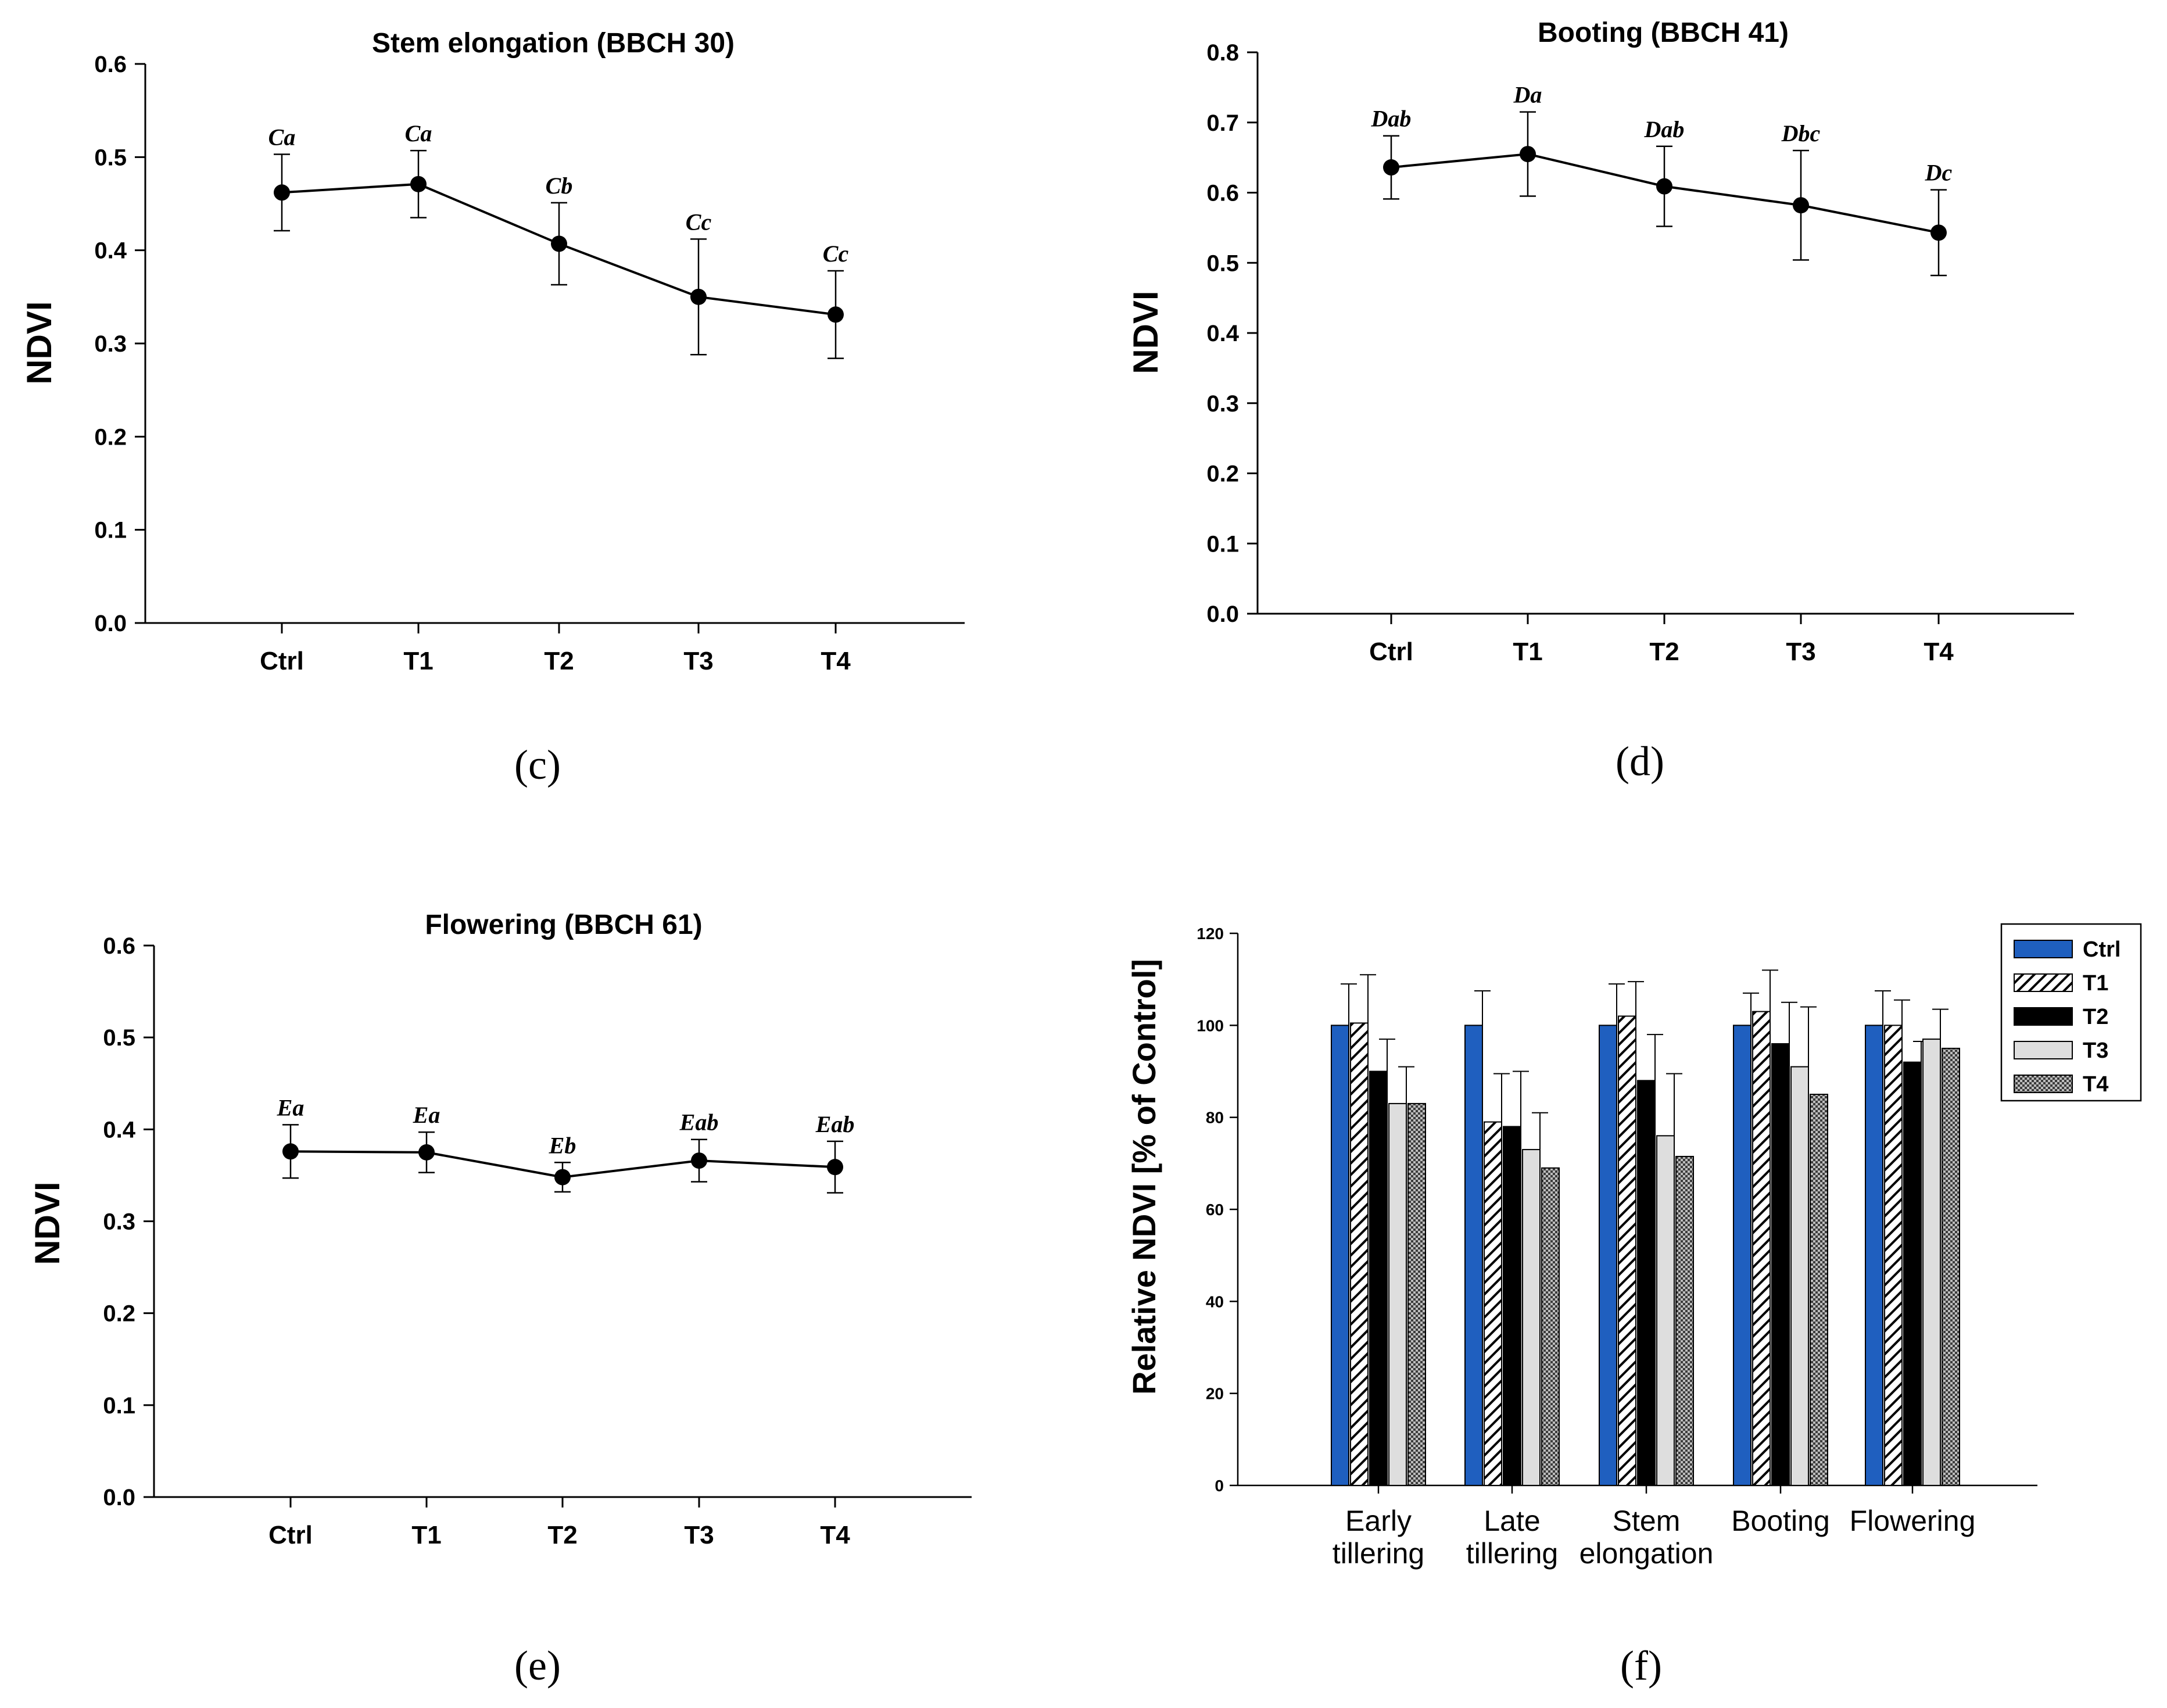 The image size is (2167, 1708). I want to click on x-tick-label: T3, so click(1800, 652).